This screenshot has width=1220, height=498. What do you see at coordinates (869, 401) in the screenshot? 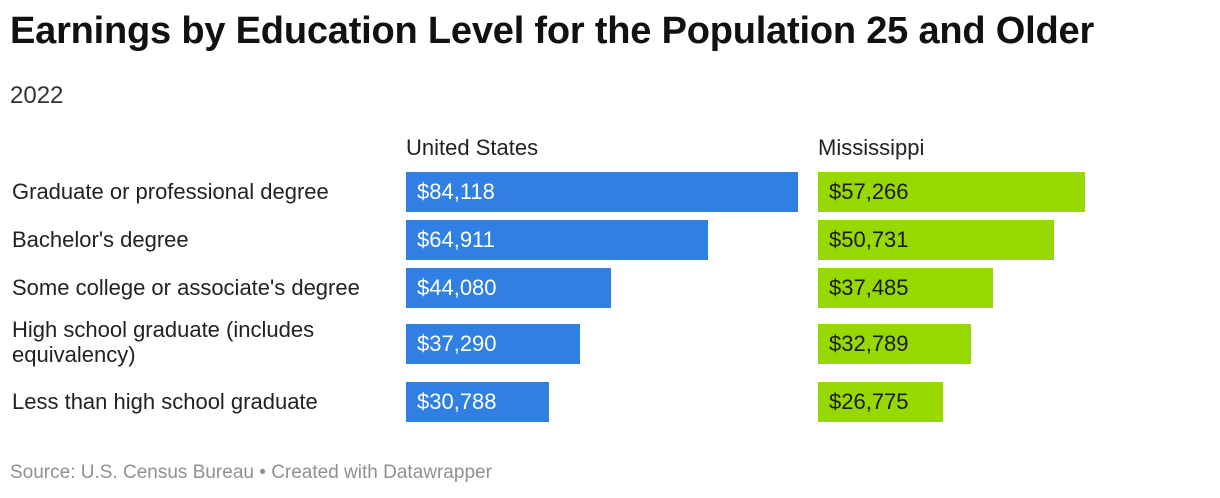
I see `bar-value-label: $26,775` at bounding box center [869, 401].